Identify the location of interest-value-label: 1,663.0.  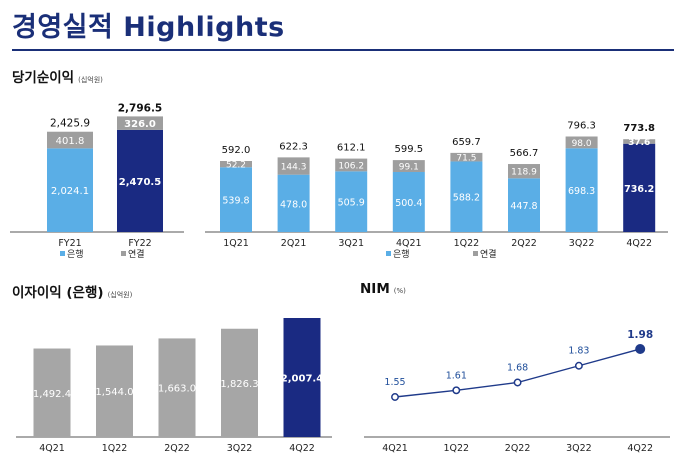
(177, 389).